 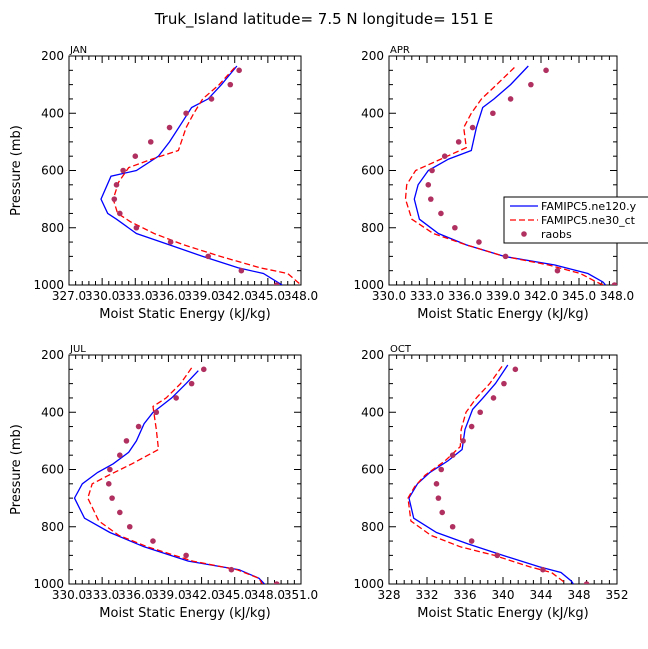 I want to click on x-tick-label: 327.0, so click(x=69, y=296).